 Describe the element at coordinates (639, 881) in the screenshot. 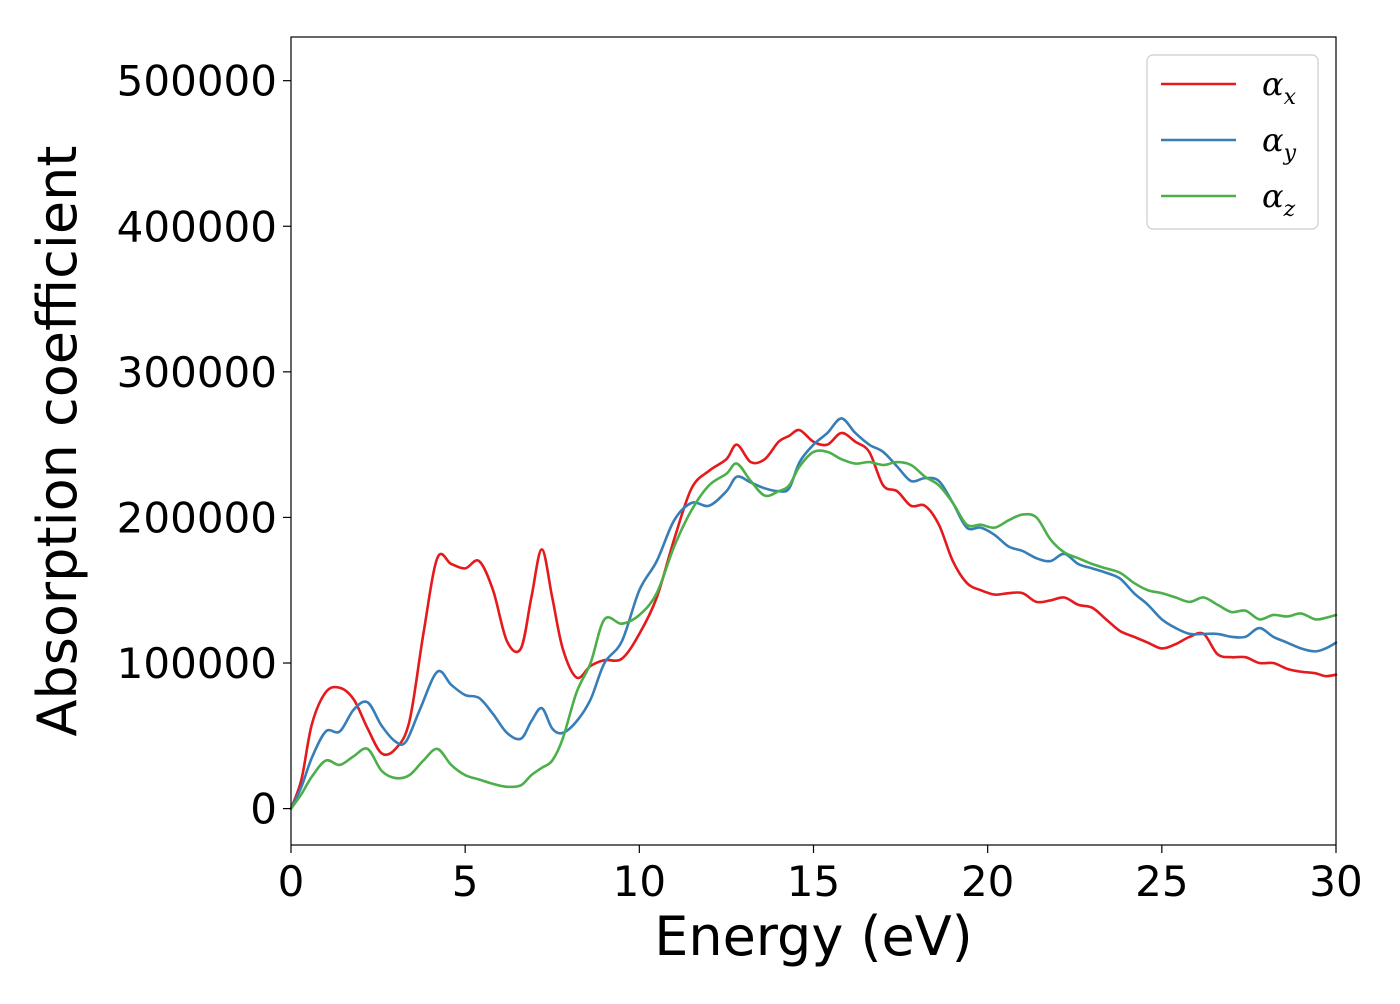

I see `x-tick-label: 10` at that location.